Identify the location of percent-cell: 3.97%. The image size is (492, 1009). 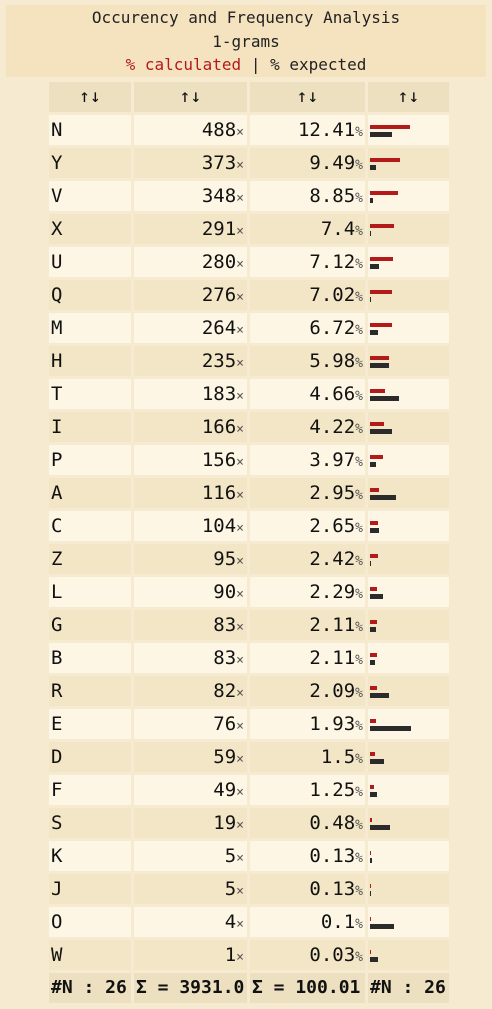
(307, 460).